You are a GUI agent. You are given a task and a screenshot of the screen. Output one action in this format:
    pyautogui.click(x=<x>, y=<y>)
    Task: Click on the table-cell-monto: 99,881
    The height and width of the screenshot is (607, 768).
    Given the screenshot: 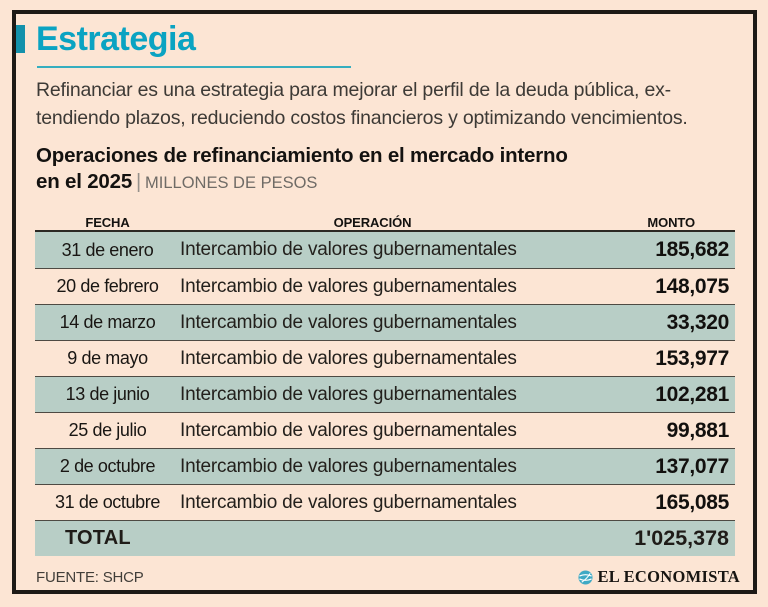 What is the action you would take?
    pyautogui.click(x=698, y=430)
    